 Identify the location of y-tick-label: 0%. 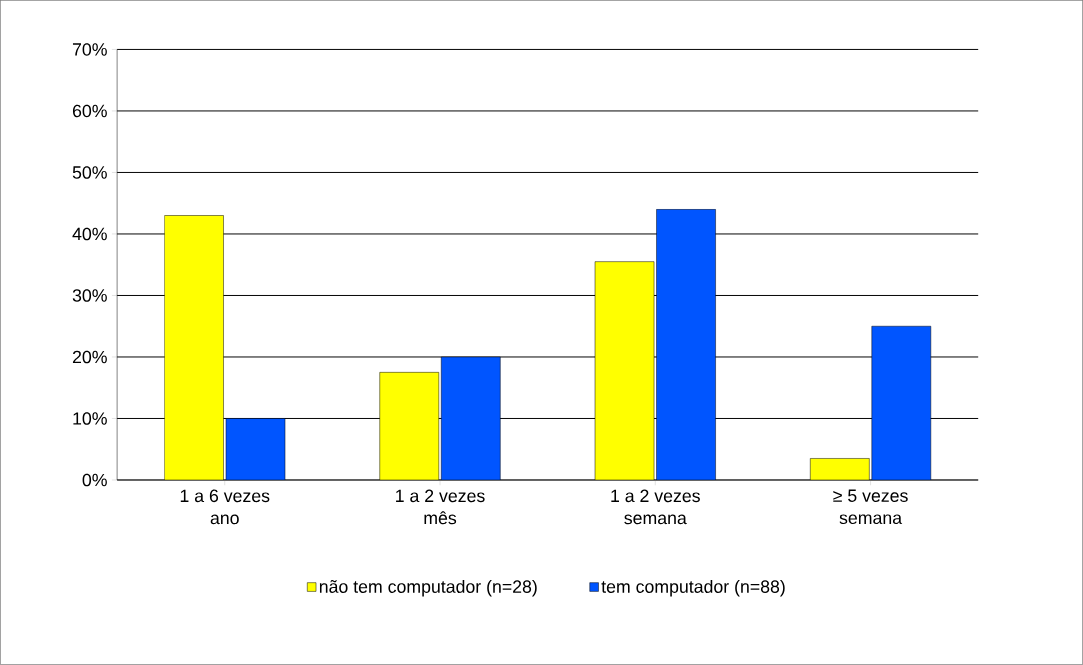
(94, 480).